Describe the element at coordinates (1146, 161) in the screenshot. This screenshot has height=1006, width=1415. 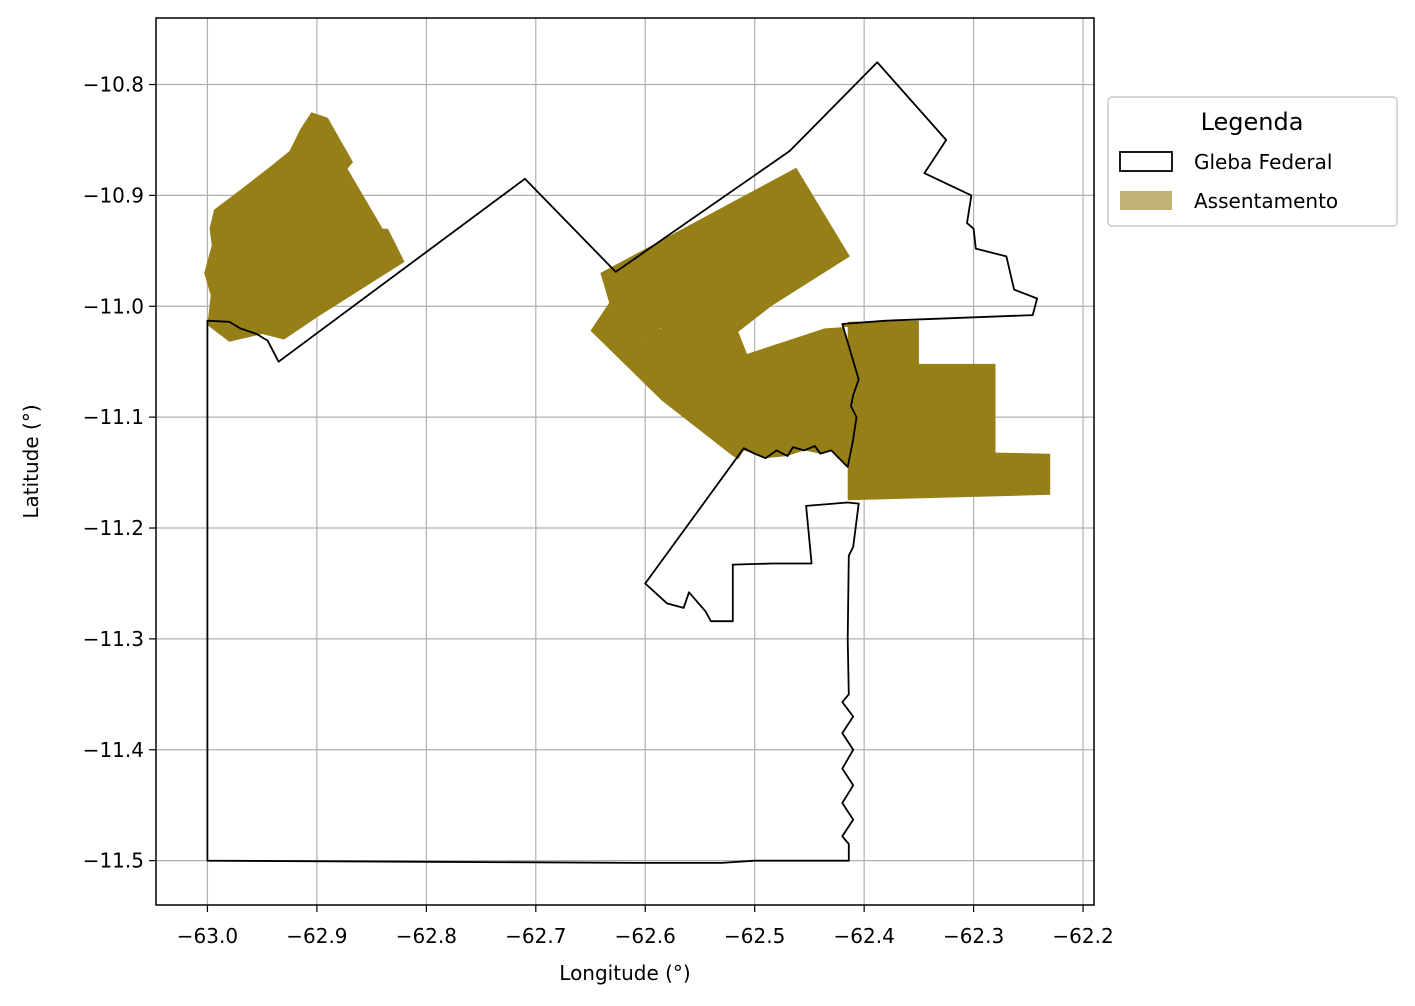
I see `legend-swatch-gleba-federal` at that location.